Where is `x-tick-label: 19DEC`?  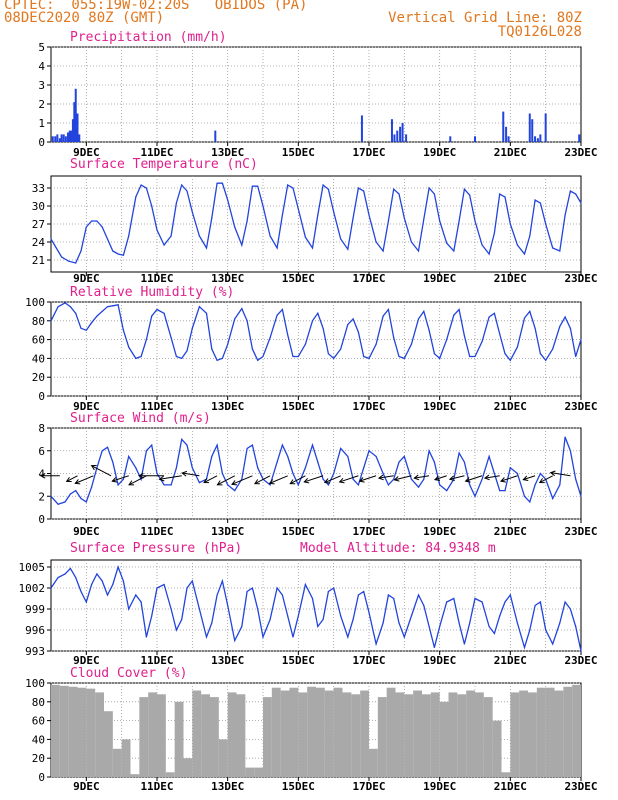
x-tick-label: 19DEC is located at coordinates (439, 152).